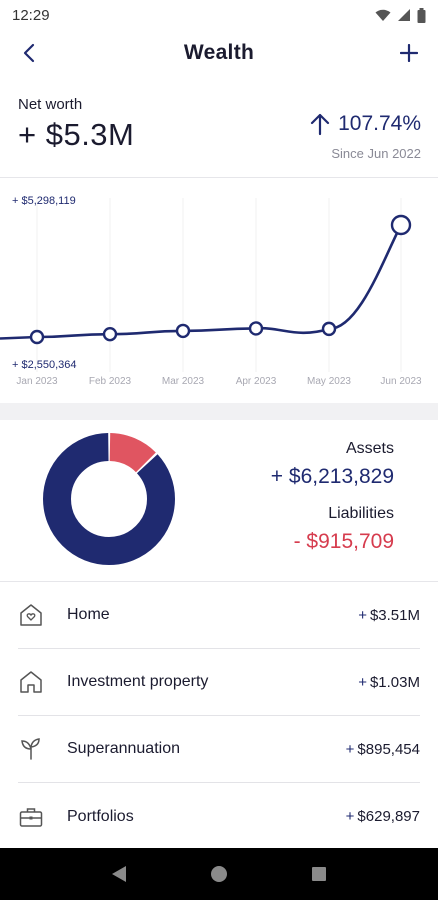 This screenshot has height=900, width=438. I want to click on chart-x-tick-label: Mar 2023, so click(183, 381).